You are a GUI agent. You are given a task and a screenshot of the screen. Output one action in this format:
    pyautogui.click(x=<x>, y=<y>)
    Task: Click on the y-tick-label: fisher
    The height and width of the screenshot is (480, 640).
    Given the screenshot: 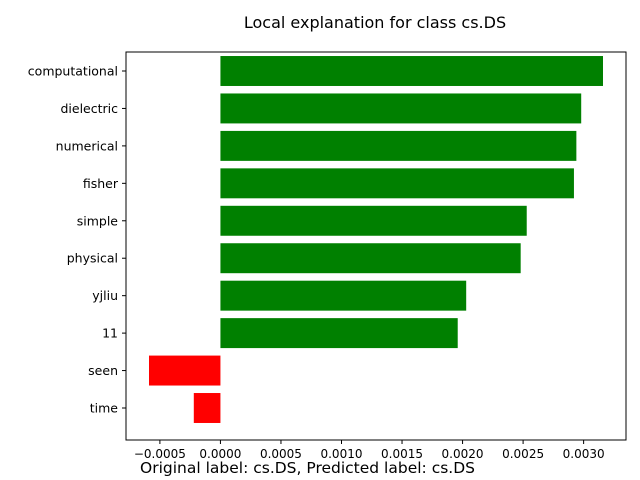 What is the action you would take?
    pyautogui.click(x=101, y=183)
    